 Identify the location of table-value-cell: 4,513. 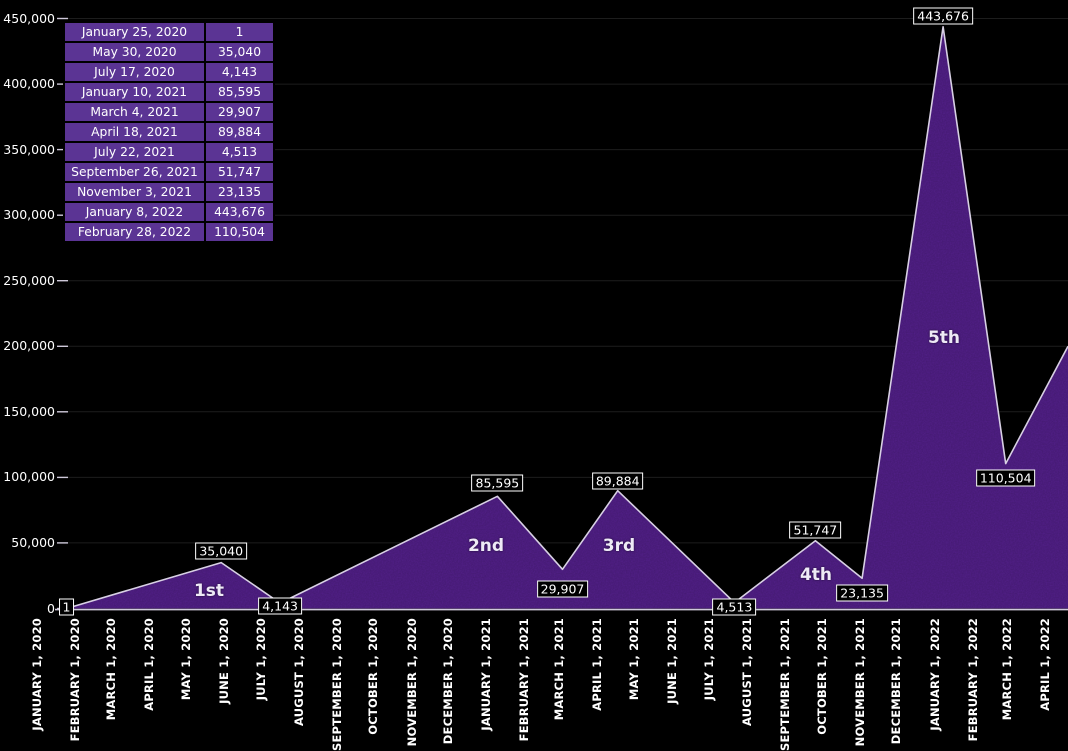
(239, 152).